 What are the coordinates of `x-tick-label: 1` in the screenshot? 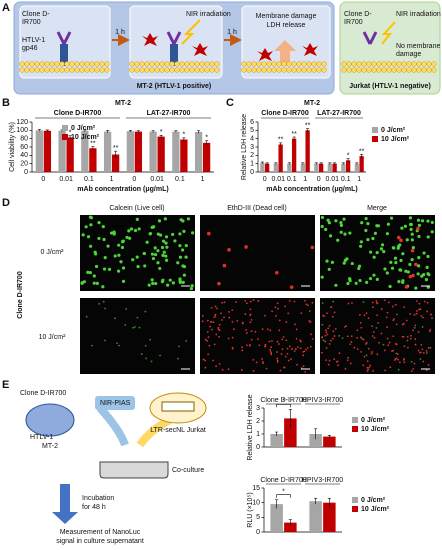 It's located at (112, 179).